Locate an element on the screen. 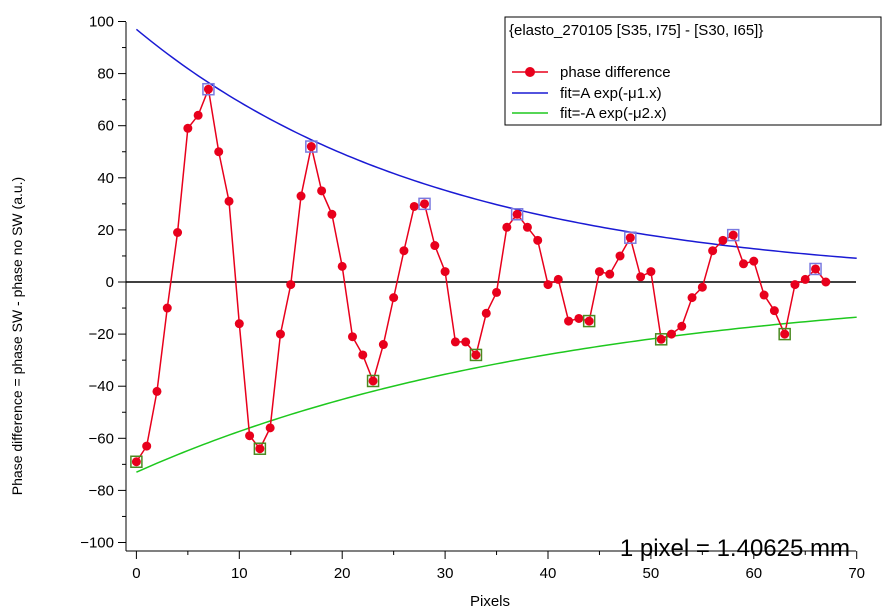 The image size is (890, 610). legend-entry-fit-positive: fit=A exp(-μ1.x) is located at coordinates (611, 93).